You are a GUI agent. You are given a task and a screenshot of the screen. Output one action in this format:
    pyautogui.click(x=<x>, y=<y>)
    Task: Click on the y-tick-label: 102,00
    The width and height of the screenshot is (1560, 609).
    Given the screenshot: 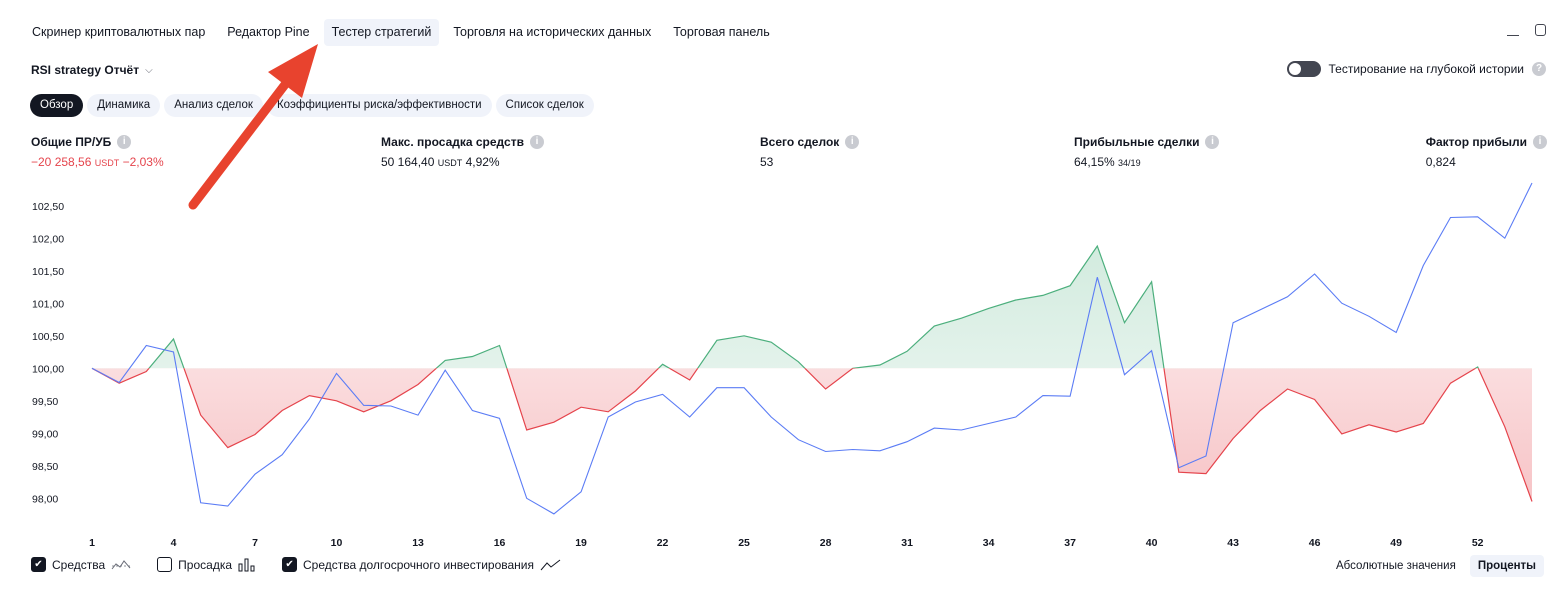 What is the action you would take?
    pyautogui.click(x=48, y=239)
    